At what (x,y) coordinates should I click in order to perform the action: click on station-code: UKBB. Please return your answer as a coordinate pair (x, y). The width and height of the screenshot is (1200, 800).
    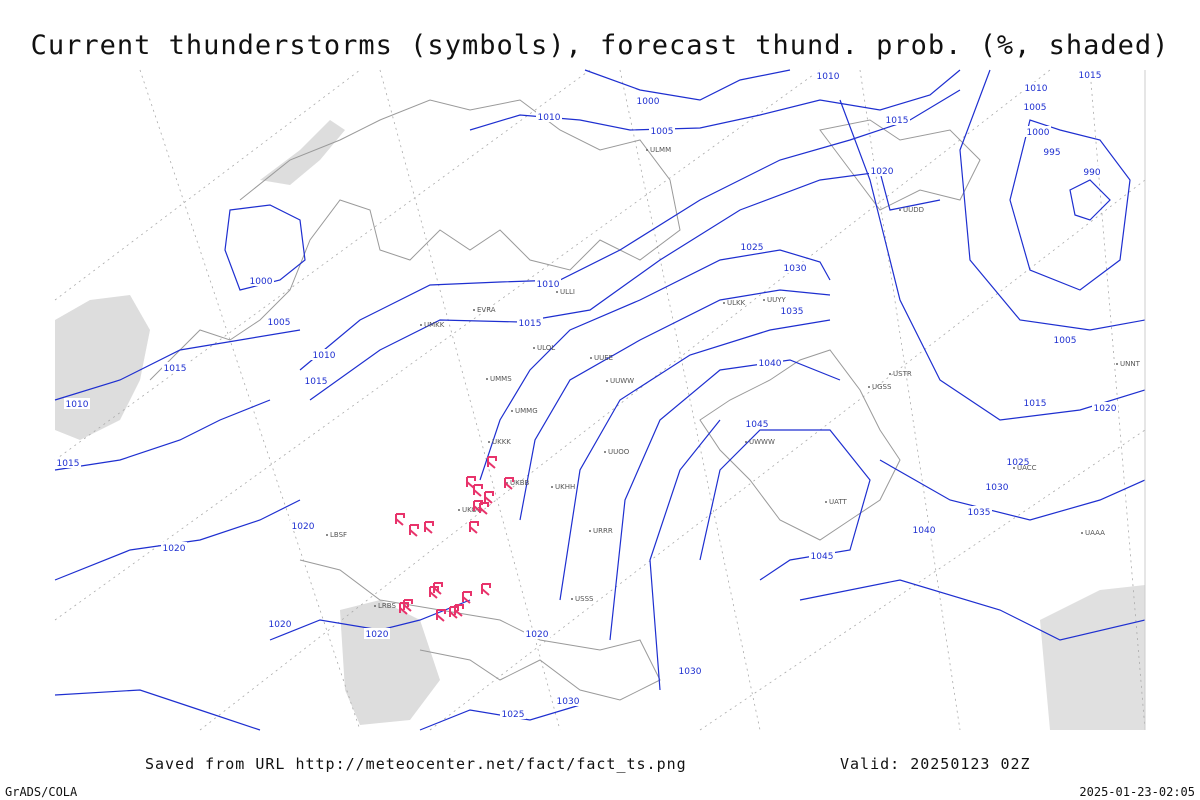
    Looking at the image, I should click on (520, 483).